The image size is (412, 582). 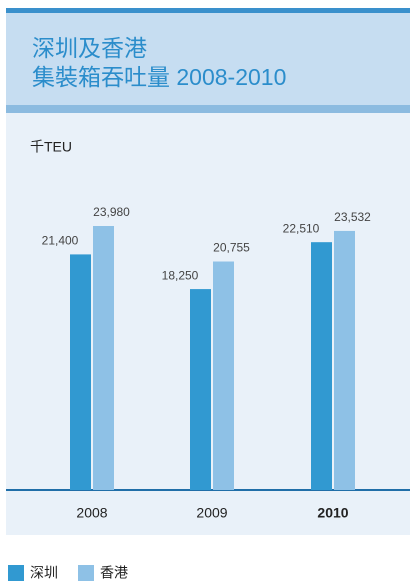 I want to click on unit-label: 千TEU, so click(x=51, y=147).